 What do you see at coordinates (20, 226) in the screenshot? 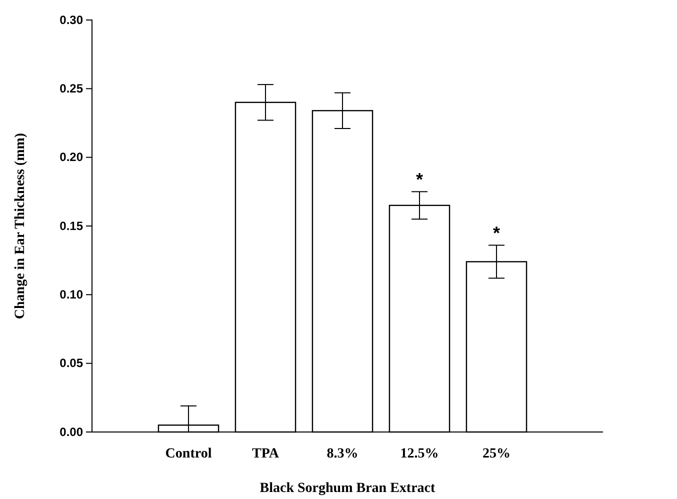
I see `y-axis-title: Change in Ear Thickness (mm)` at bounding box center [20, 226].